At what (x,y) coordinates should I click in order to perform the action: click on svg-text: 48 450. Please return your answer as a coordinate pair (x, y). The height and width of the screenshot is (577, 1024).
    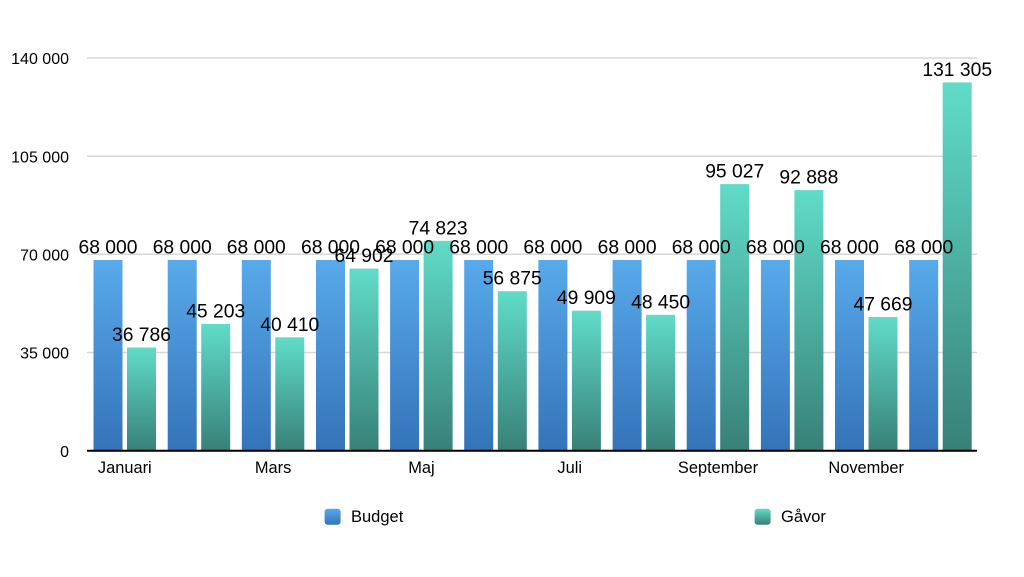
    Looking at the image, I should click on (660, 302).